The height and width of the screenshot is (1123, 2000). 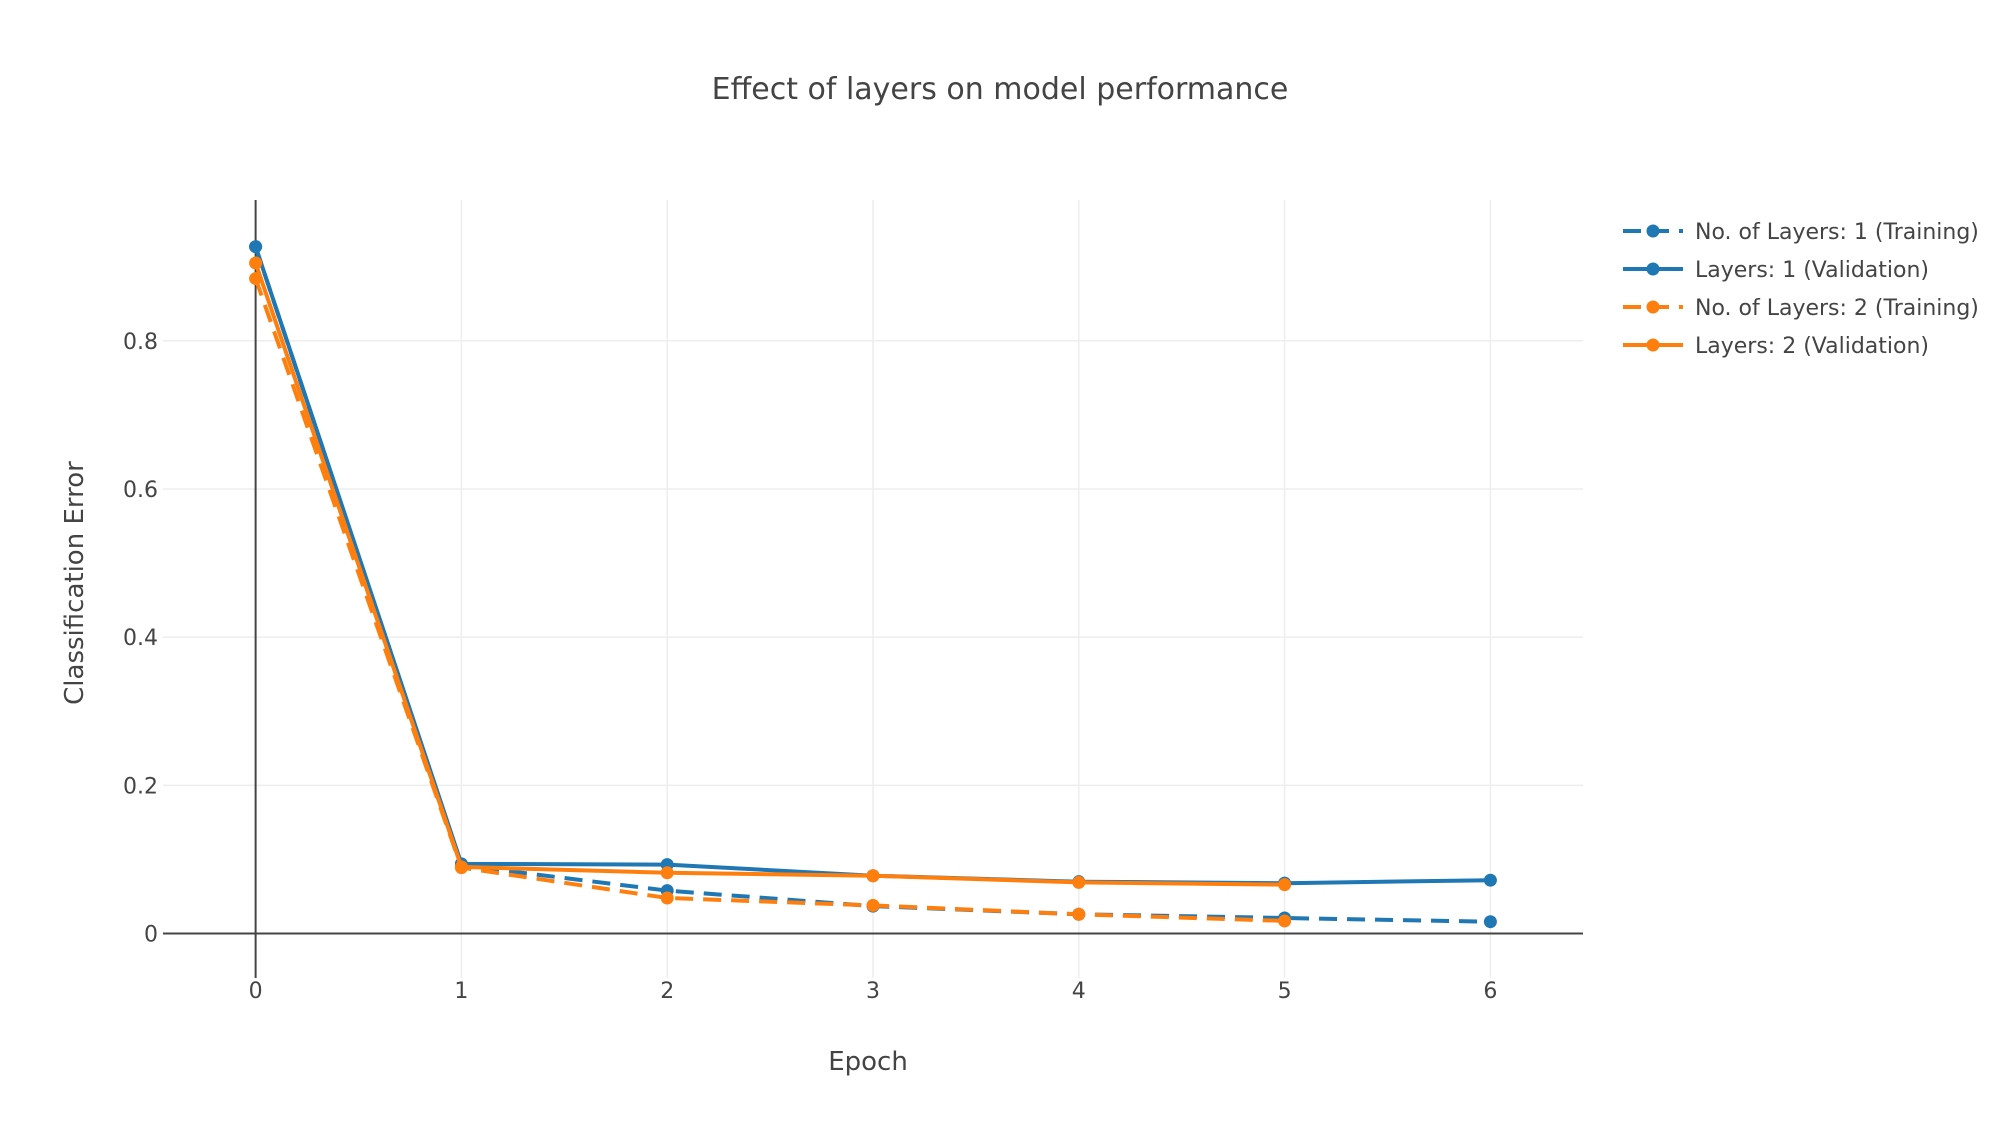 What do you see at coordinates (151, 935) in the screenshot?
I see `y-tick-label: 0` at bounding box center [151, 935].